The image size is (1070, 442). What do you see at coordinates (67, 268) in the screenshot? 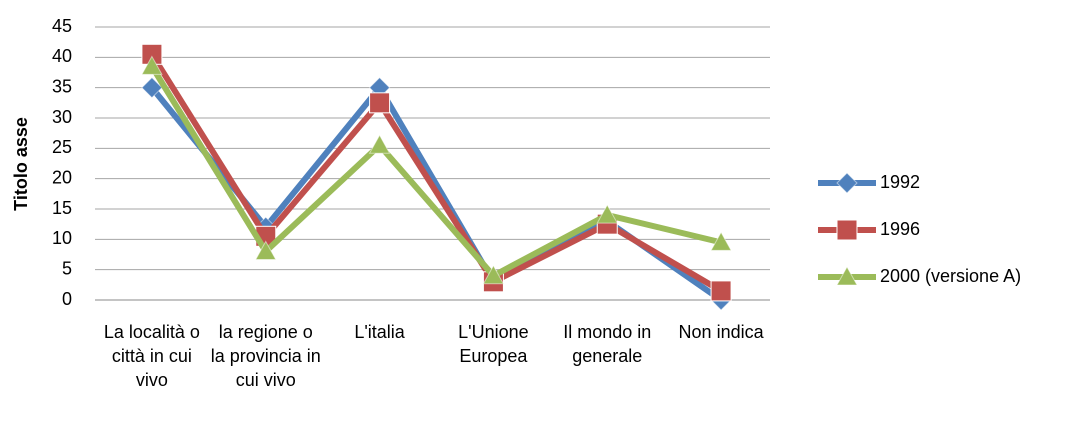
I see `y-tick-label: 5` at bounding box center [67, 268].